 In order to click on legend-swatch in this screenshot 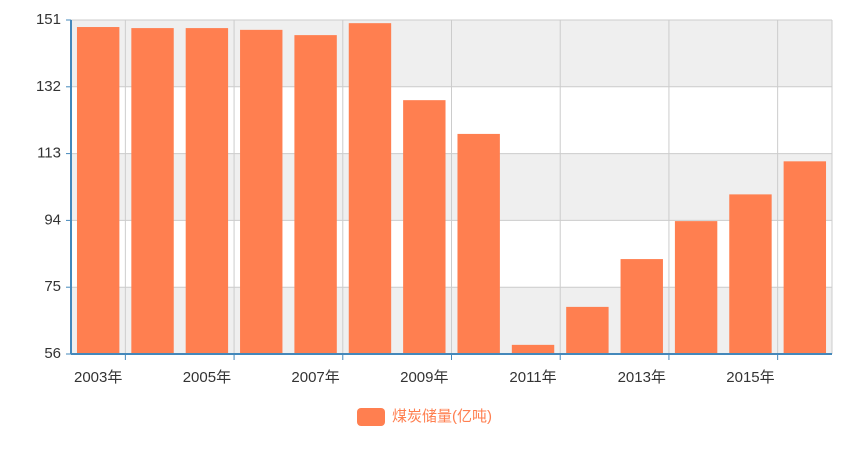, I will do `click(371, 417)`.